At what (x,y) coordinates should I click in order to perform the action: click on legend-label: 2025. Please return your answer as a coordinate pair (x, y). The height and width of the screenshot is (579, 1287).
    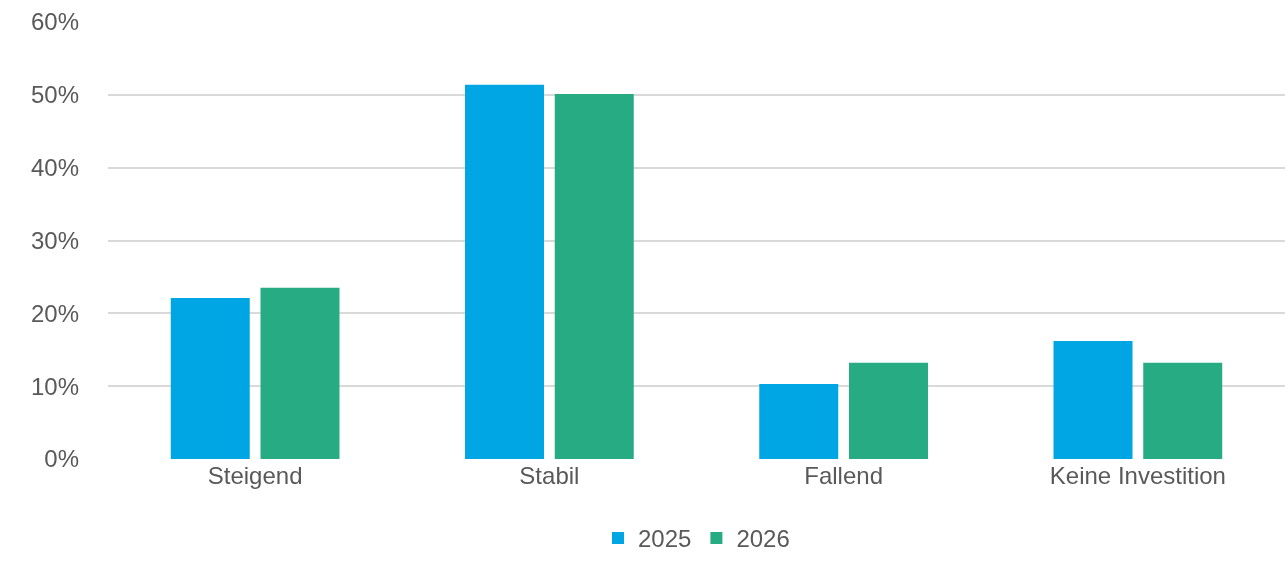
    Looking at the image, I should click on (665, 539).